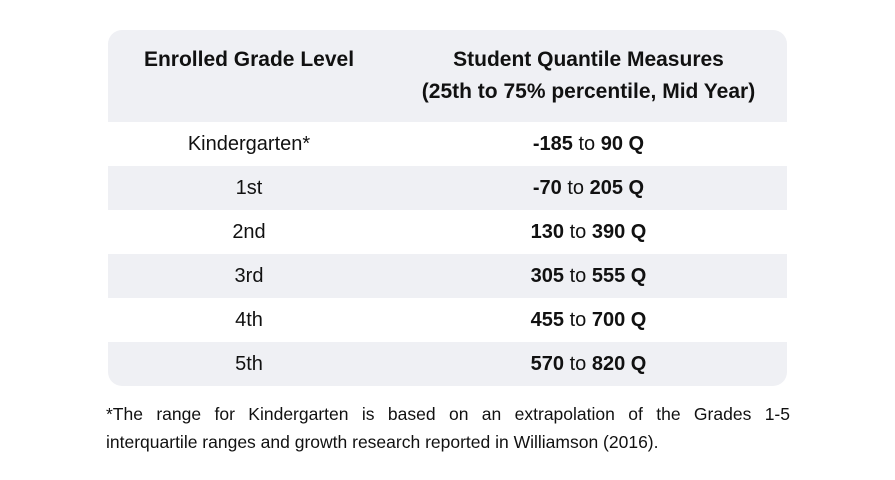 This screenshot has height=480, width=895. I want to click on range-high: 820 Q, so click(619, 363).